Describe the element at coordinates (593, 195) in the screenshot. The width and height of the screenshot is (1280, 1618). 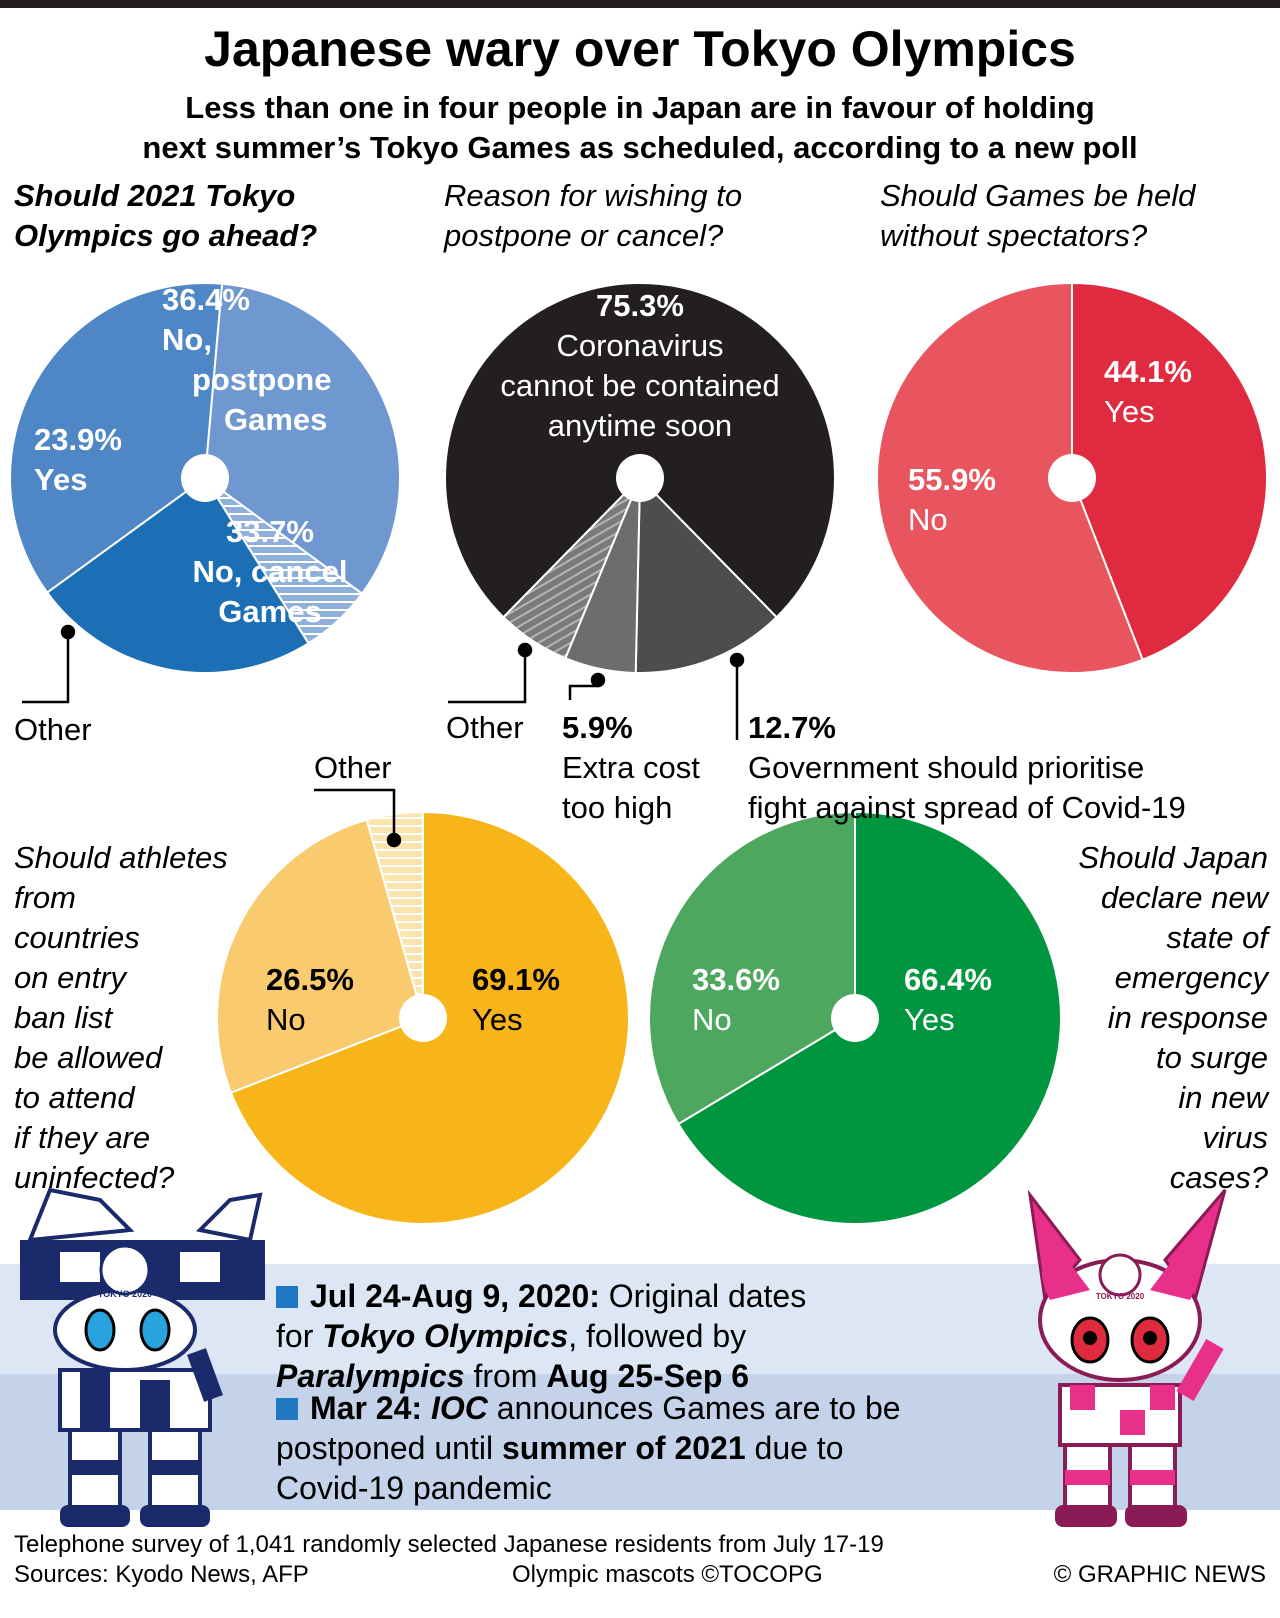
I see `pie2-question-line: Reason for wishing to` at that location.